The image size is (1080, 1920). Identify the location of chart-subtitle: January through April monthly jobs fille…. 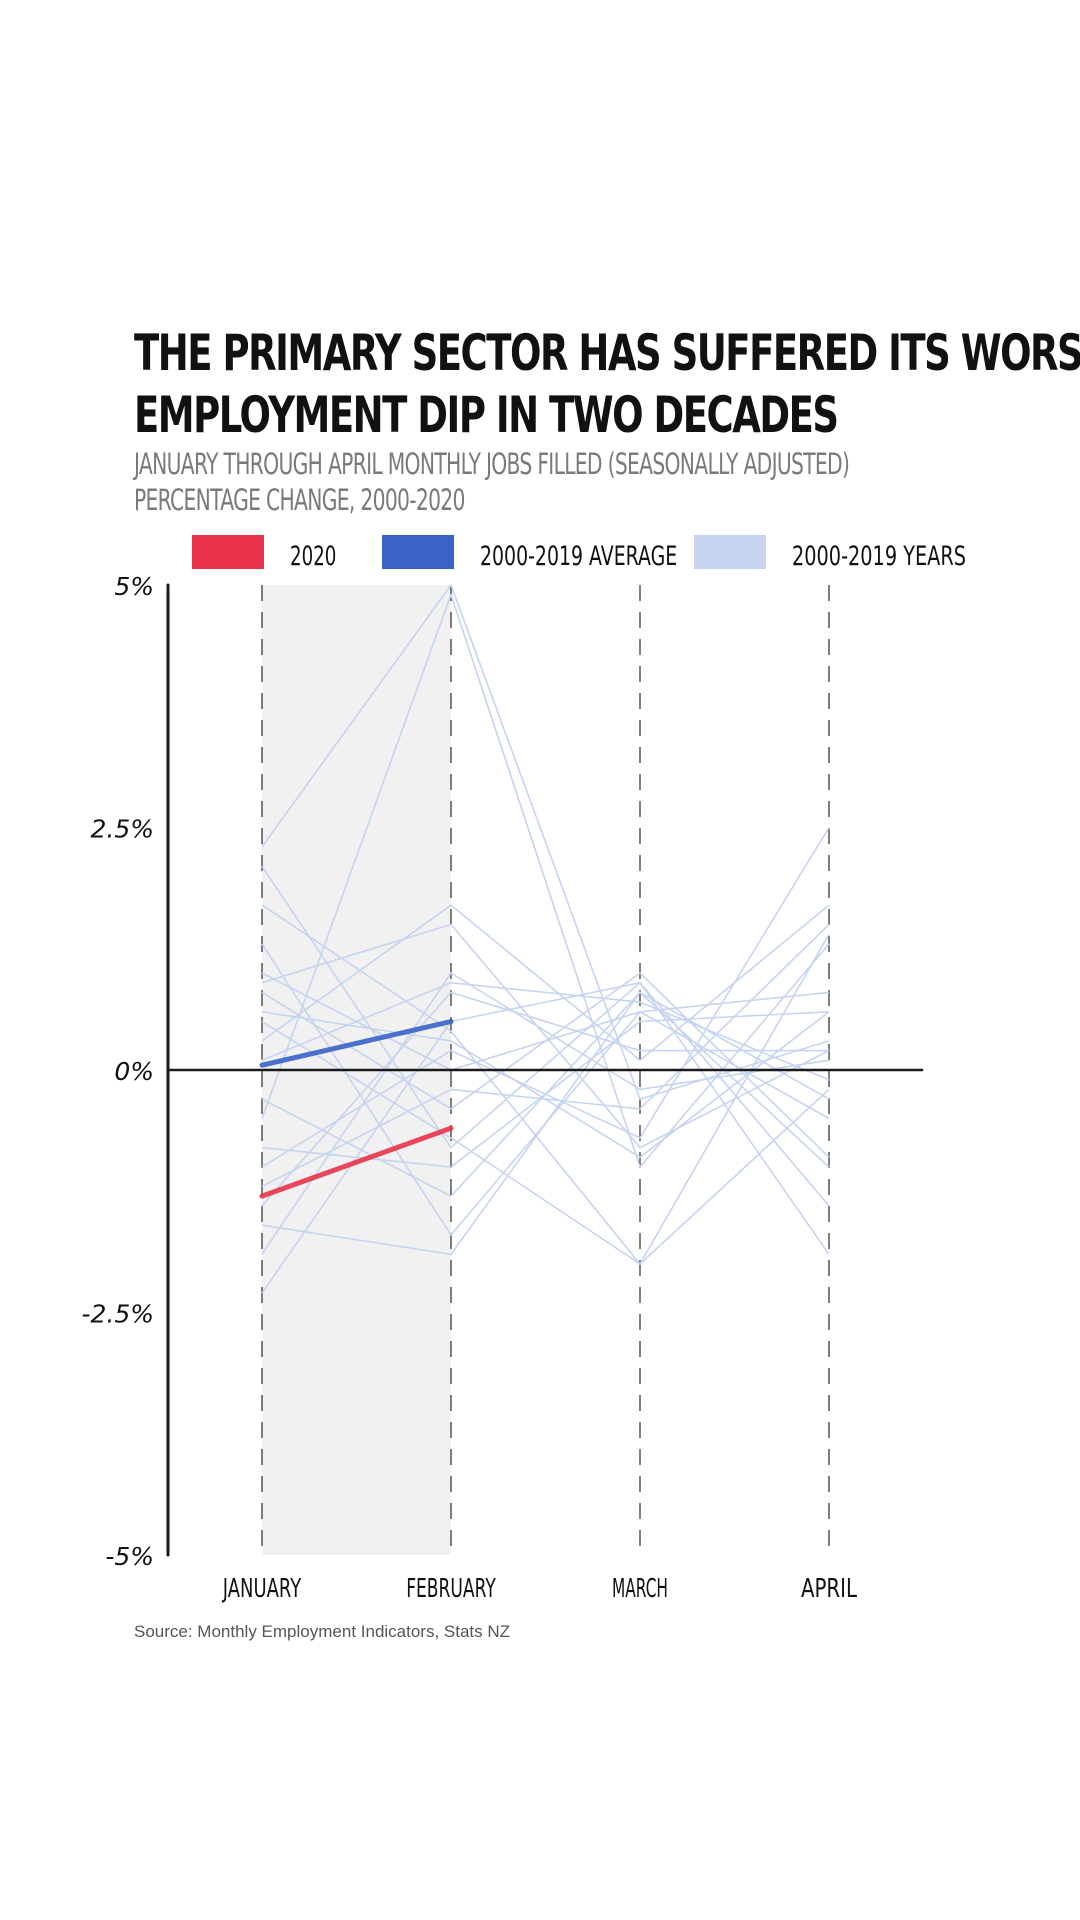
(492, 482).